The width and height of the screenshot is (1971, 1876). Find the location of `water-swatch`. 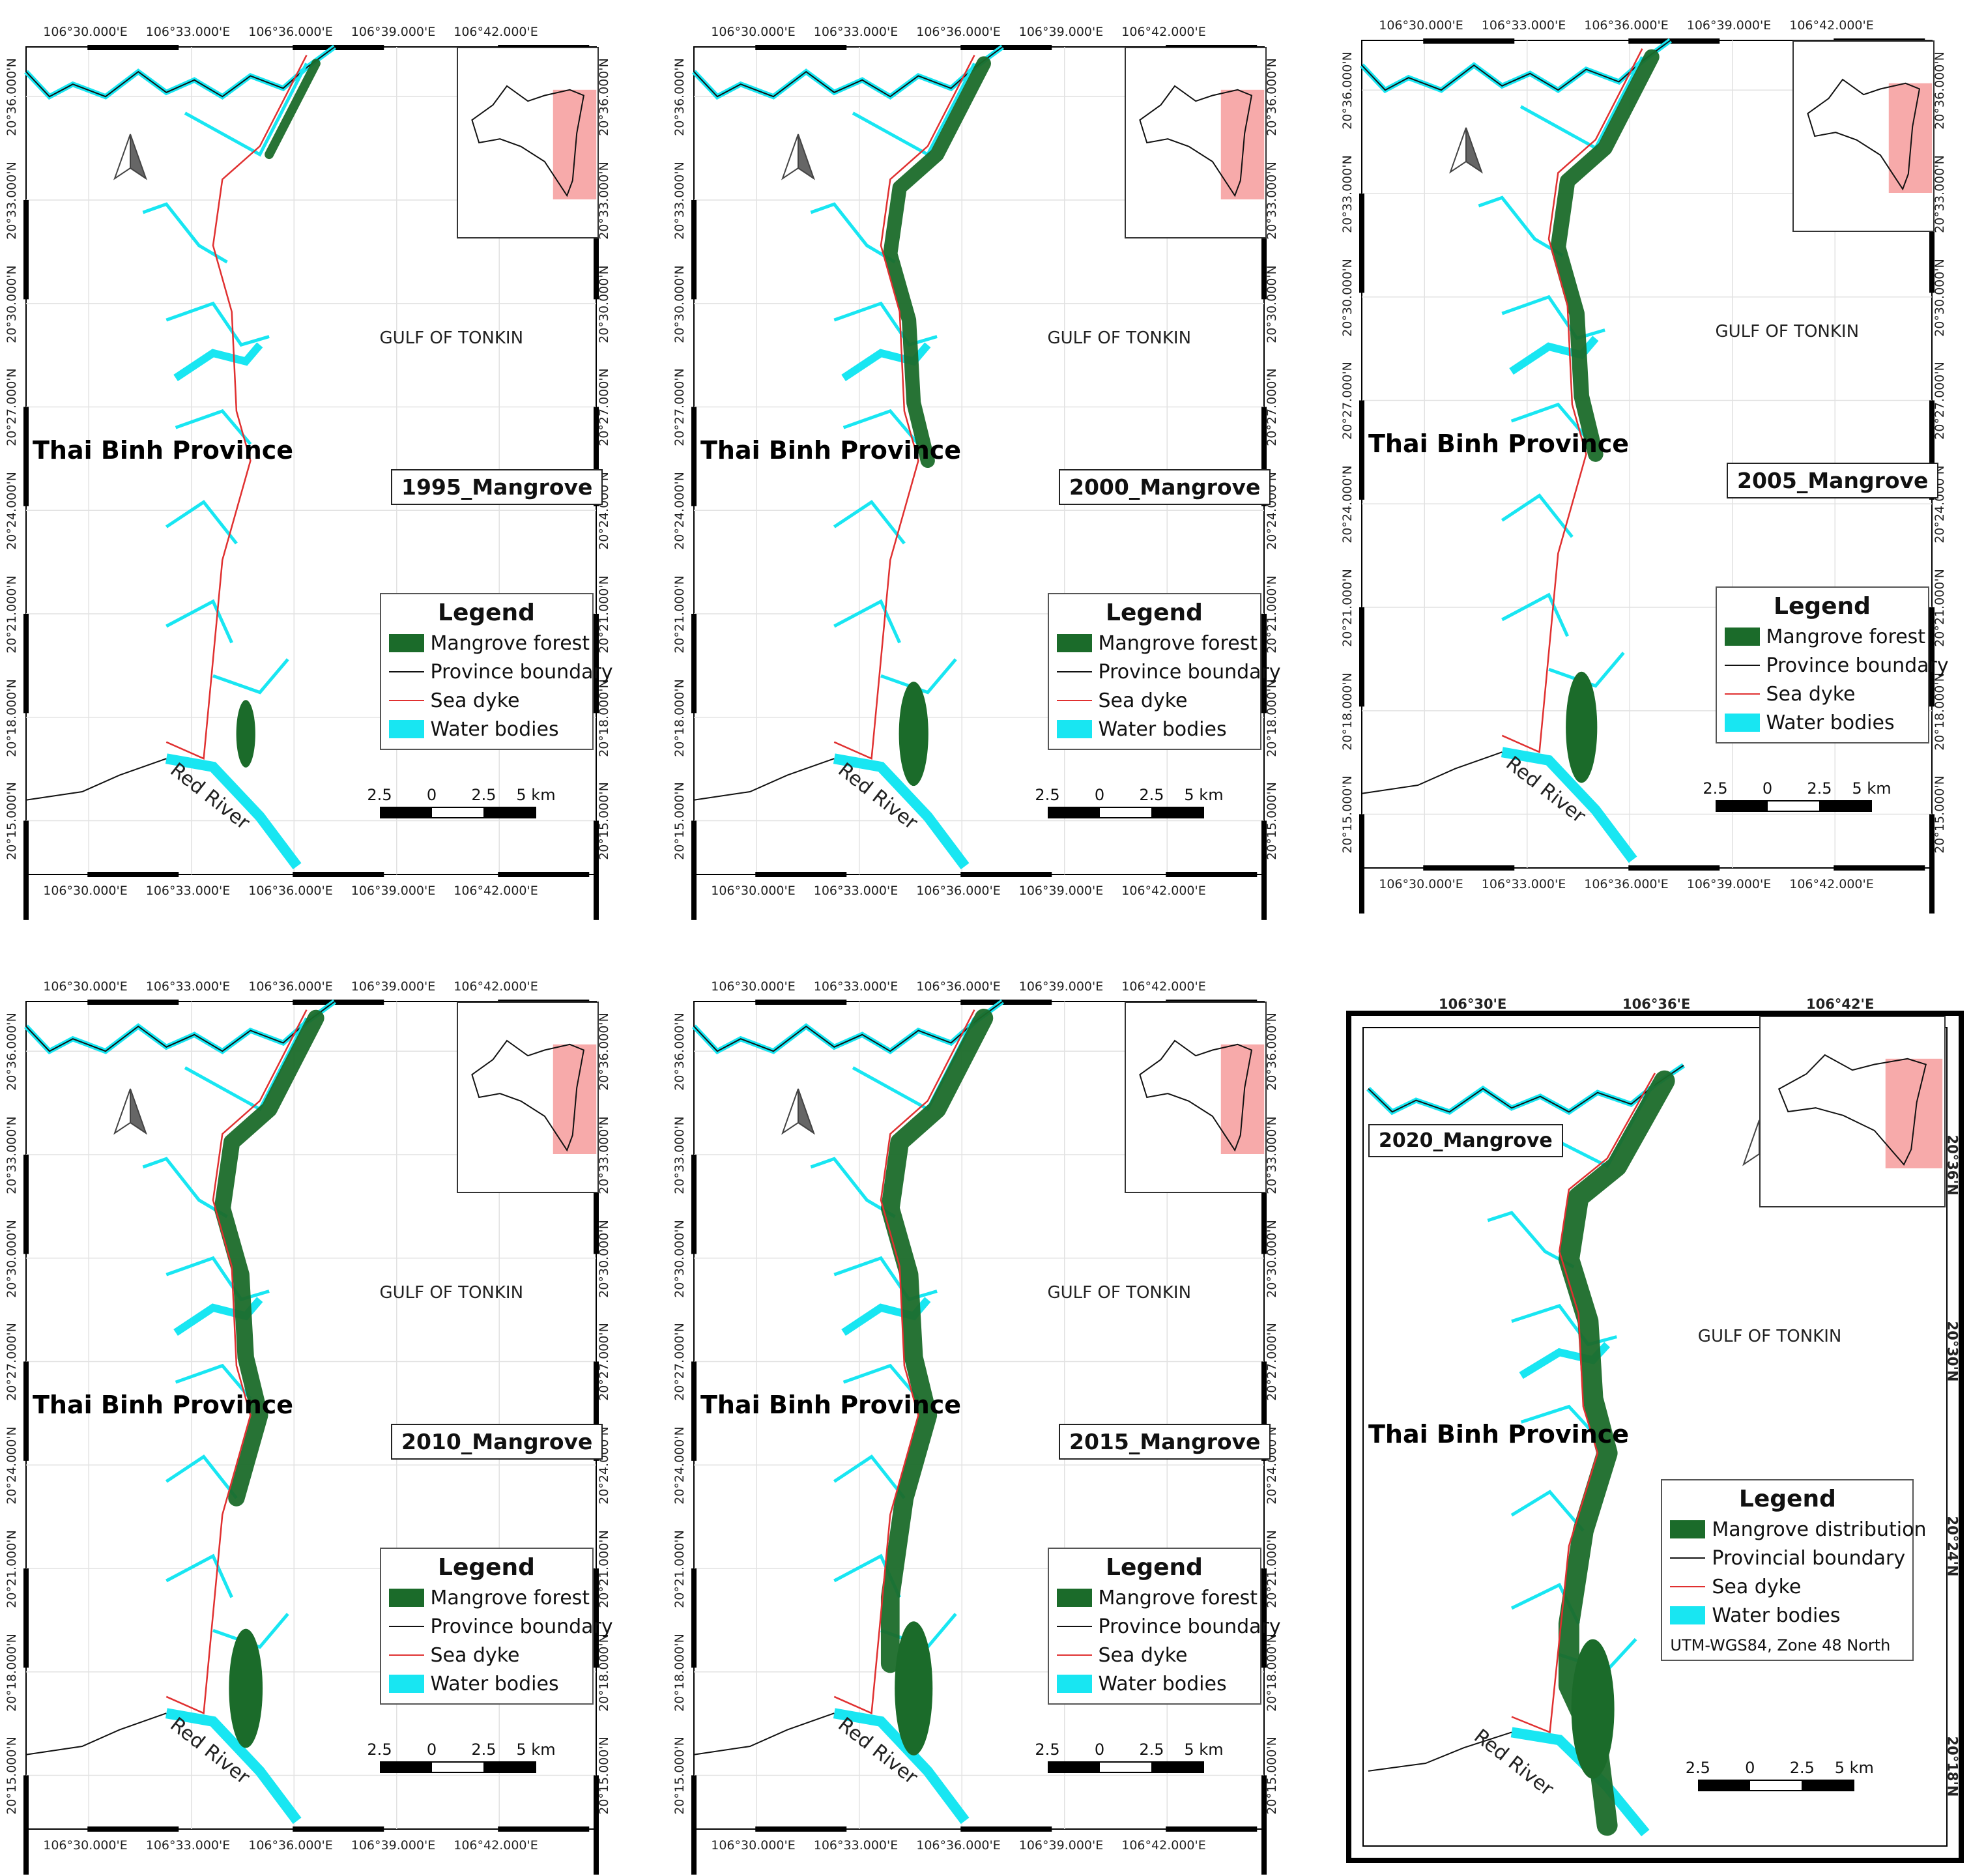

water-swatch is located at coordinates (406, 729).